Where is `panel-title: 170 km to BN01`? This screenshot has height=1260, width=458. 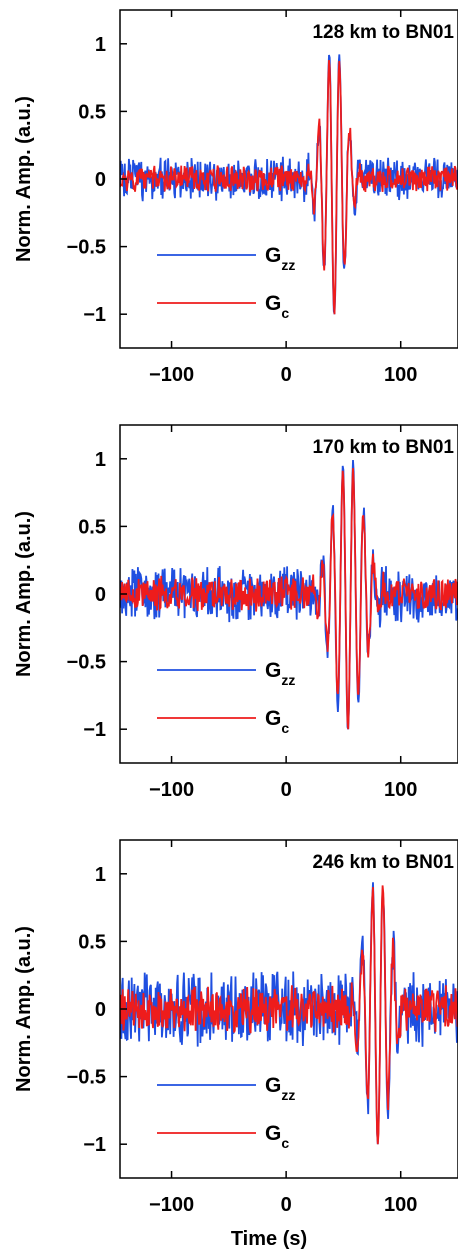 panel-title: 170 km to BN01 is located at coordinates (383, 447).